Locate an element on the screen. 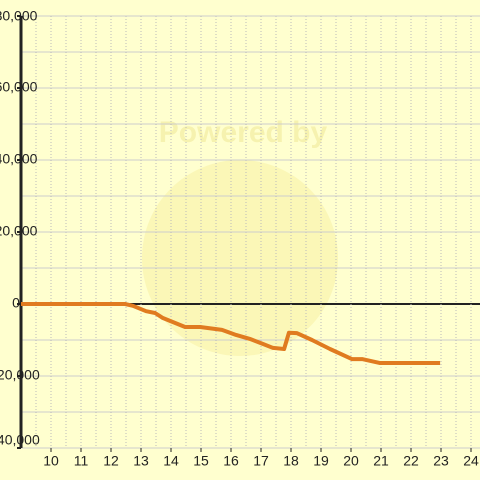 The height and width of the screenshot is (480, 480). x-tick-label: 18 is located at coordinates (291, 461).